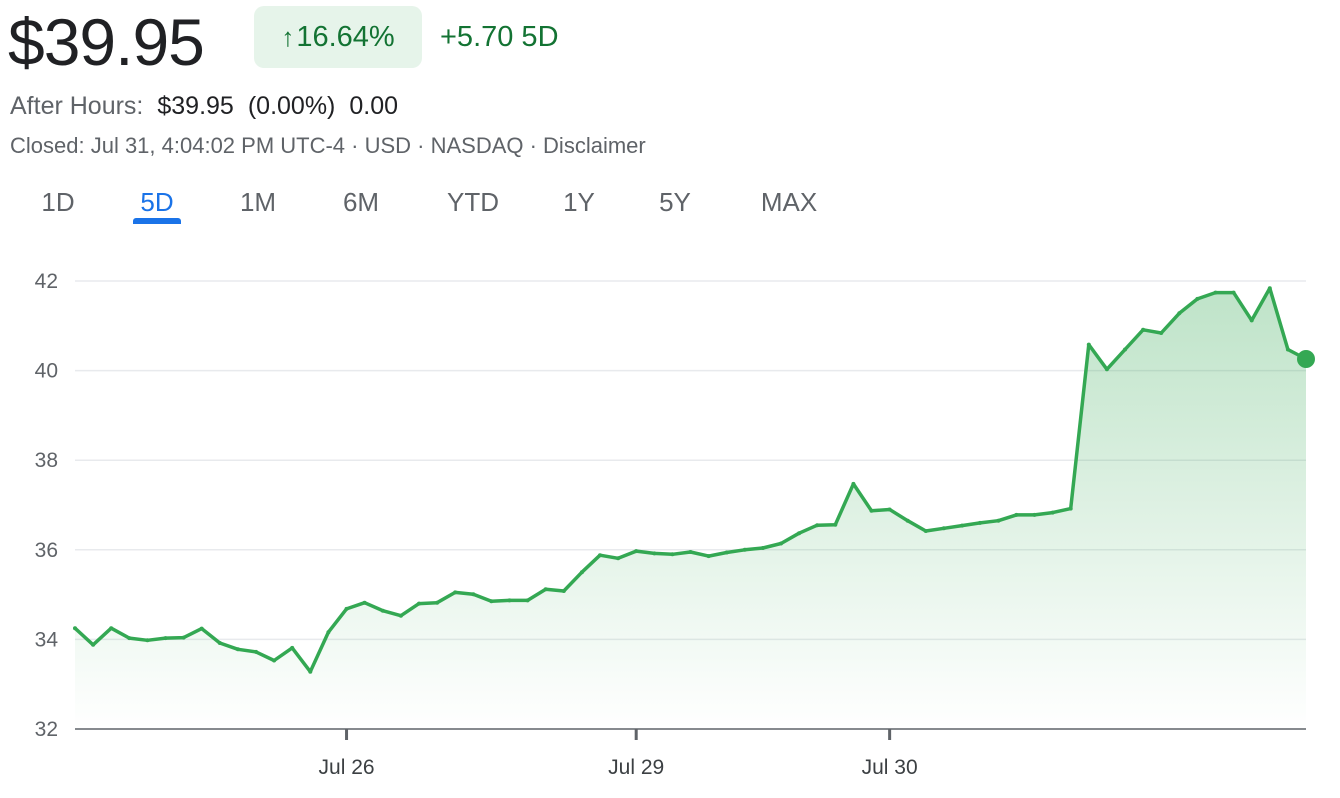  I want to click on after-hours-price: $39.95, so click(195, 106).